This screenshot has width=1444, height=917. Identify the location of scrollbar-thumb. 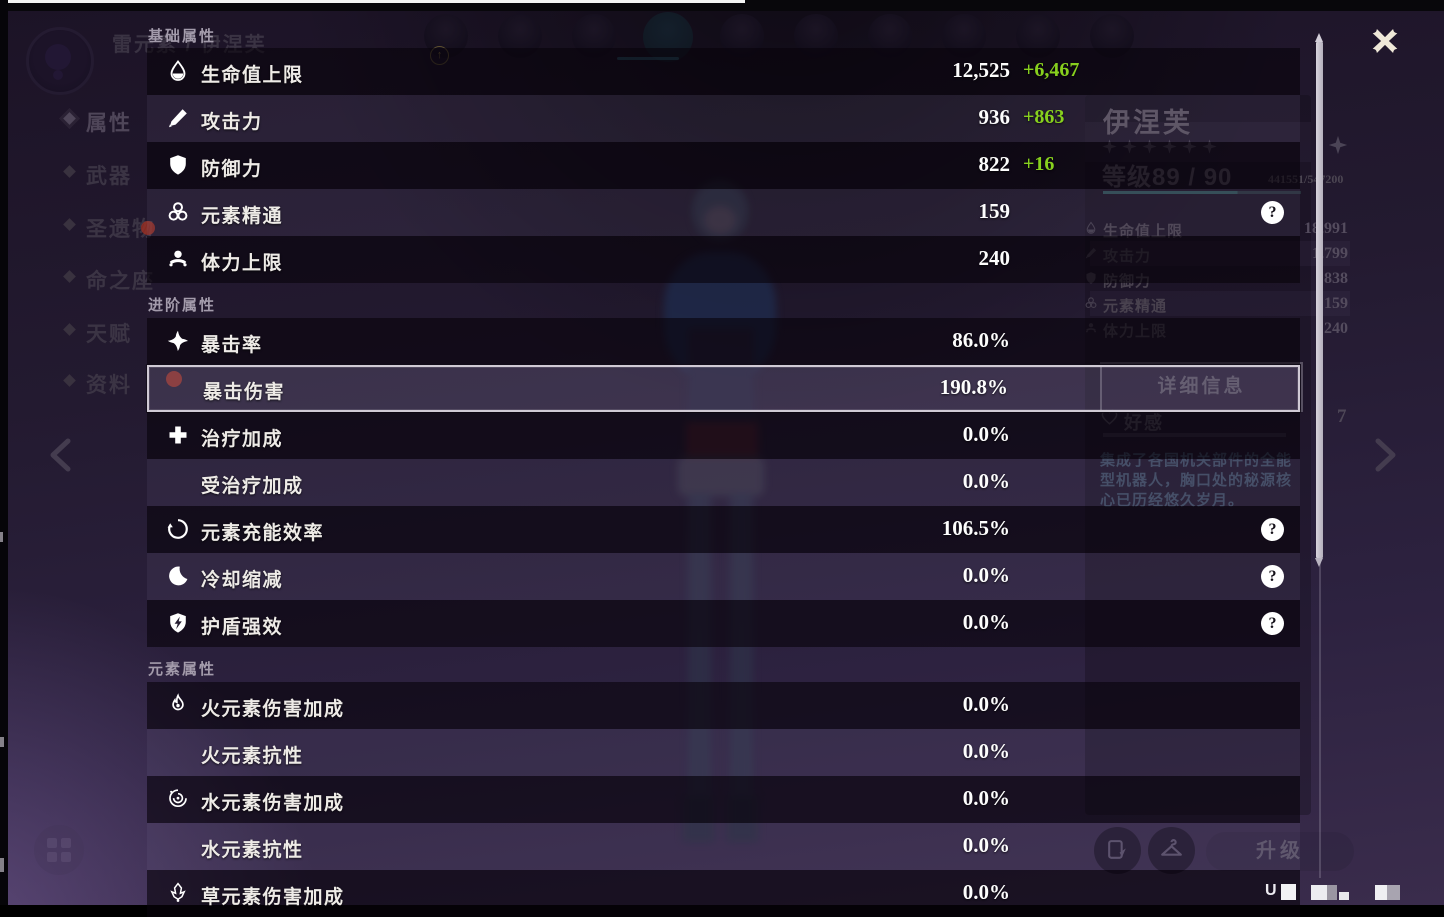
(1319, 300).